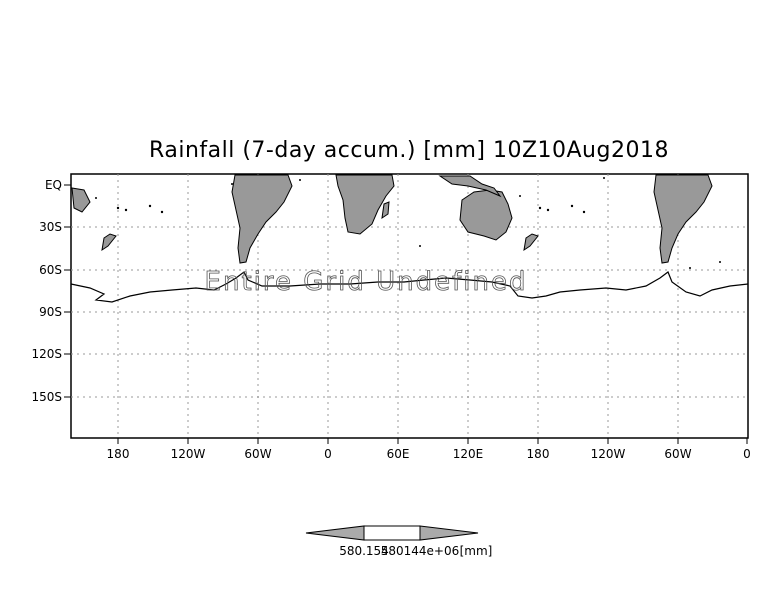 The width and height of the screenshot is (784, 612). I want to click on colorbar-label-left: 580.154, so click(364, 551).